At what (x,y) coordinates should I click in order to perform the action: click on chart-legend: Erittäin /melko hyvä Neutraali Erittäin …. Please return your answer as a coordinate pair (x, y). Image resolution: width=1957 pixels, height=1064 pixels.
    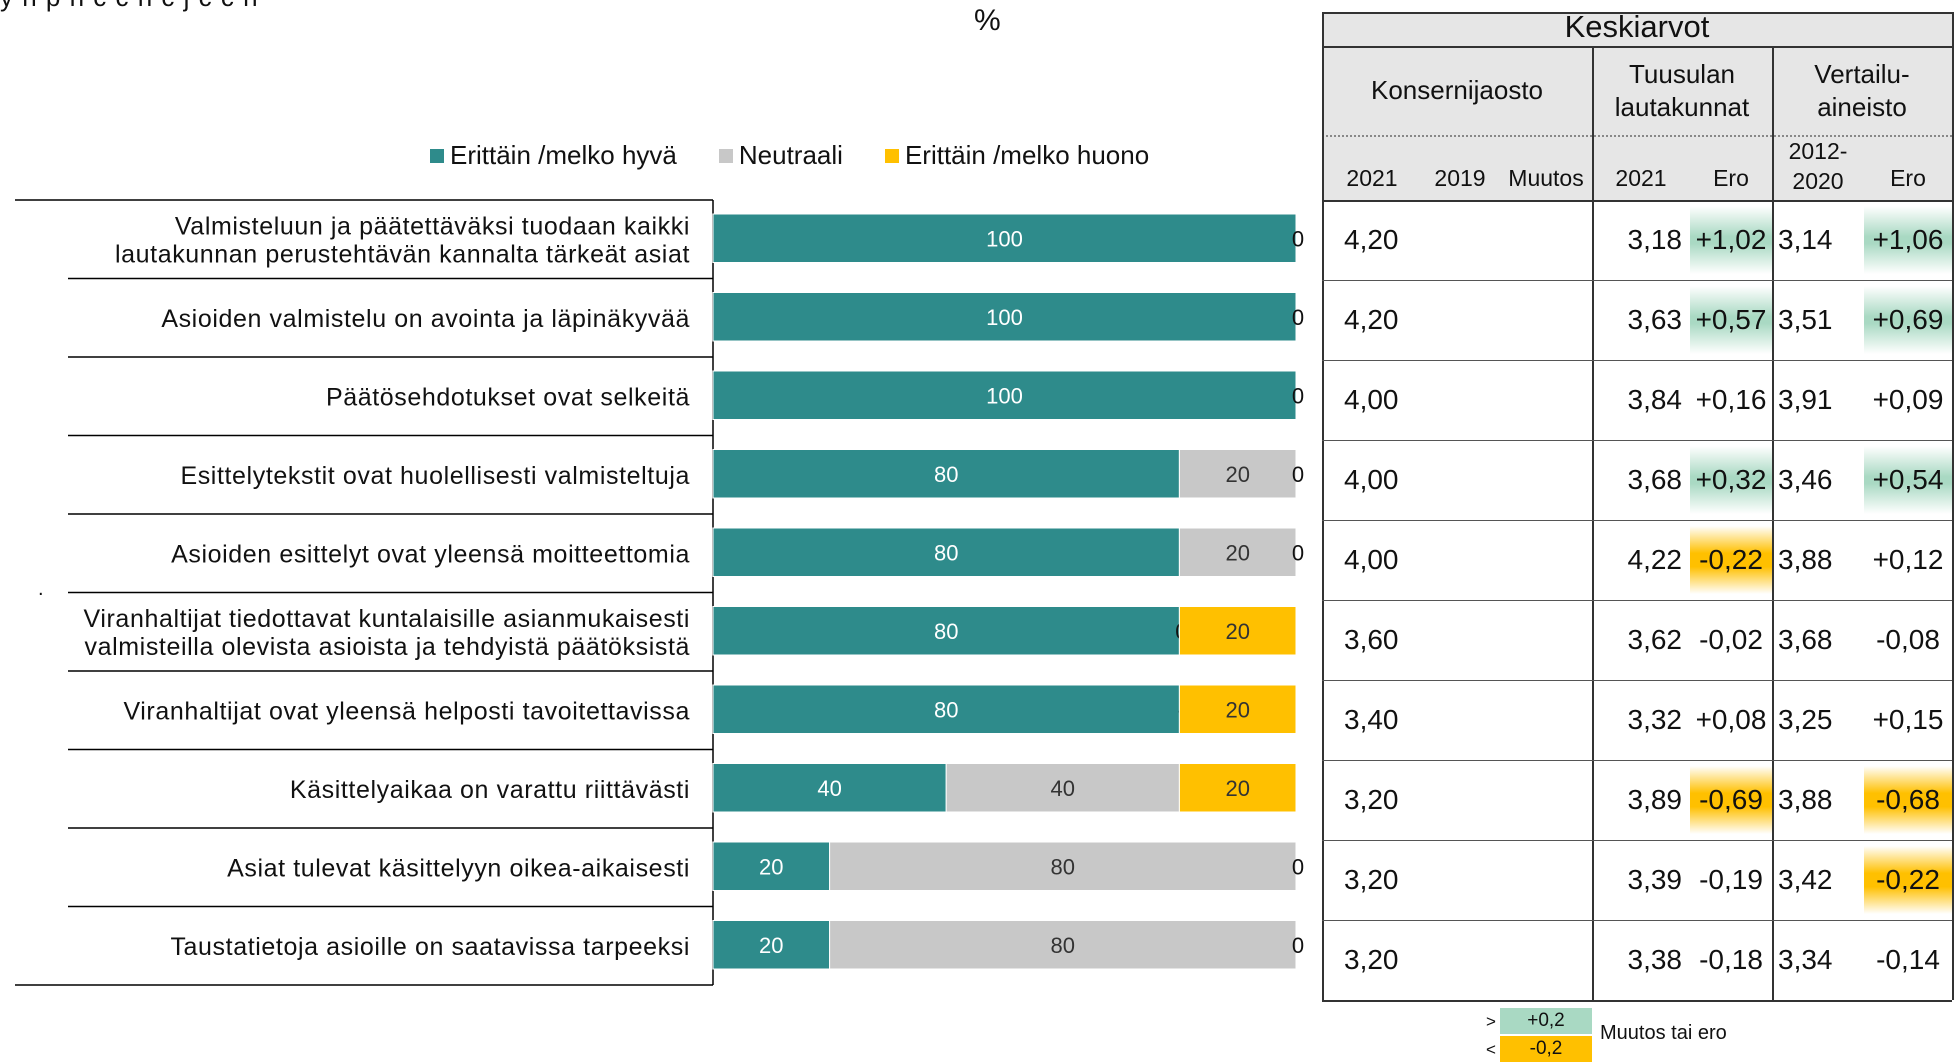
    Looking at the image, I should click on (789, 155).